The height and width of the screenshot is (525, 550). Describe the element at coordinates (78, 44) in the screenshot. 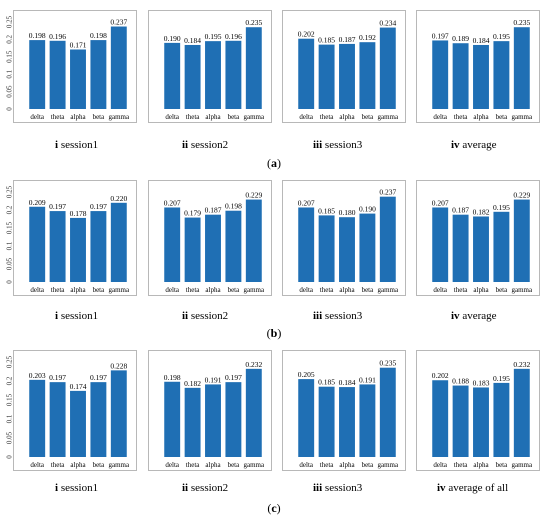

I see `data-label: 0.171` at that location.